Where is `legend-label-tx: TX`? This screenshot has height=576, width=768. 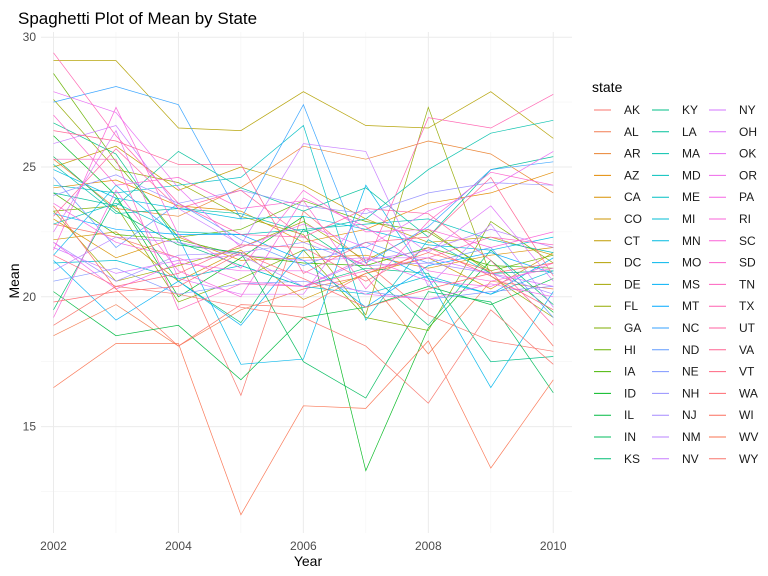
legend-label-tx: TX is located at coordinates (746, 306).